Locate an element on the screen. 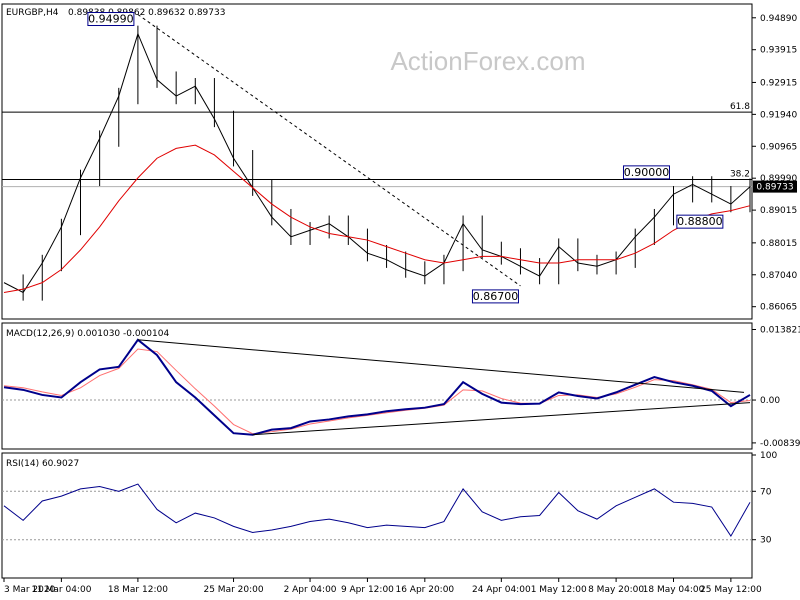 This screenshot has height=600, width=800. macd-signal-line is located at coordinates (377, 391).